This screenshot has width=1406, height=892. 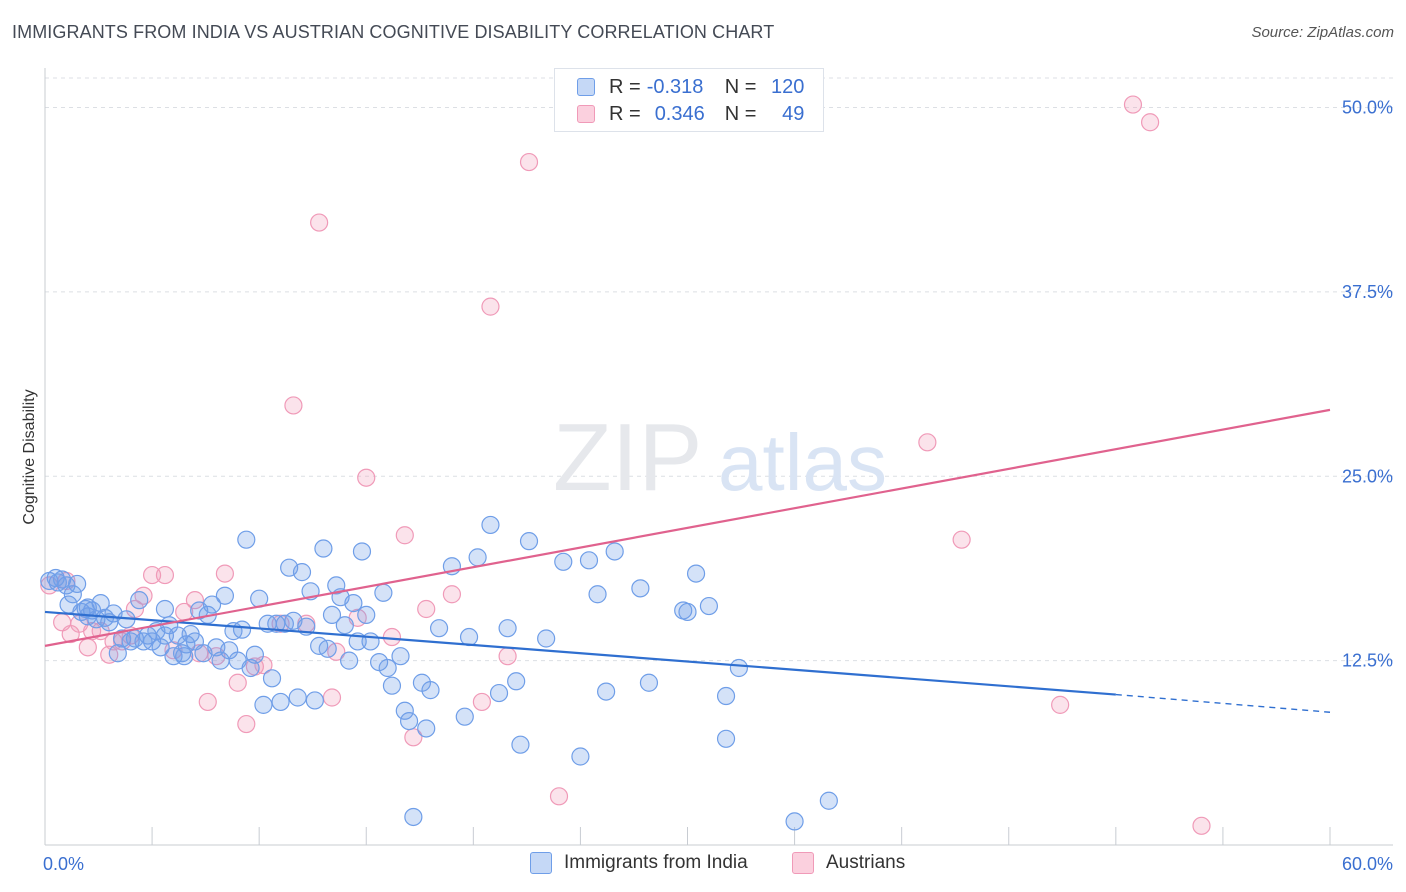 I want to click on series-legend-austrians: Austrians, so click(x=848, y=863).